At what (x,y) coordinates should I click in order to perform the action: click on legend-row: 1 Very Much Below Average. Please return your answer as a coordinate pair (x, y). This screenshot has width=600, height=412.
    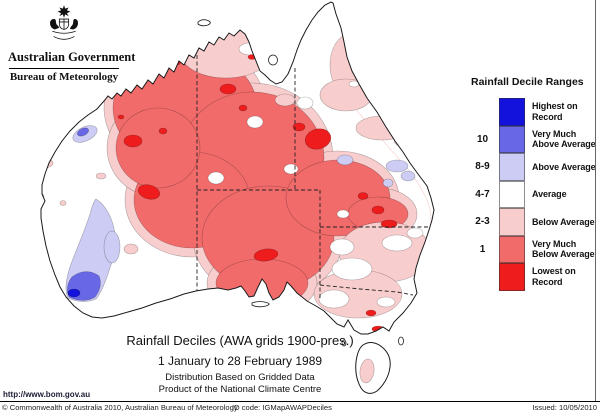
    Looking at the image, I should click on (532, 249).